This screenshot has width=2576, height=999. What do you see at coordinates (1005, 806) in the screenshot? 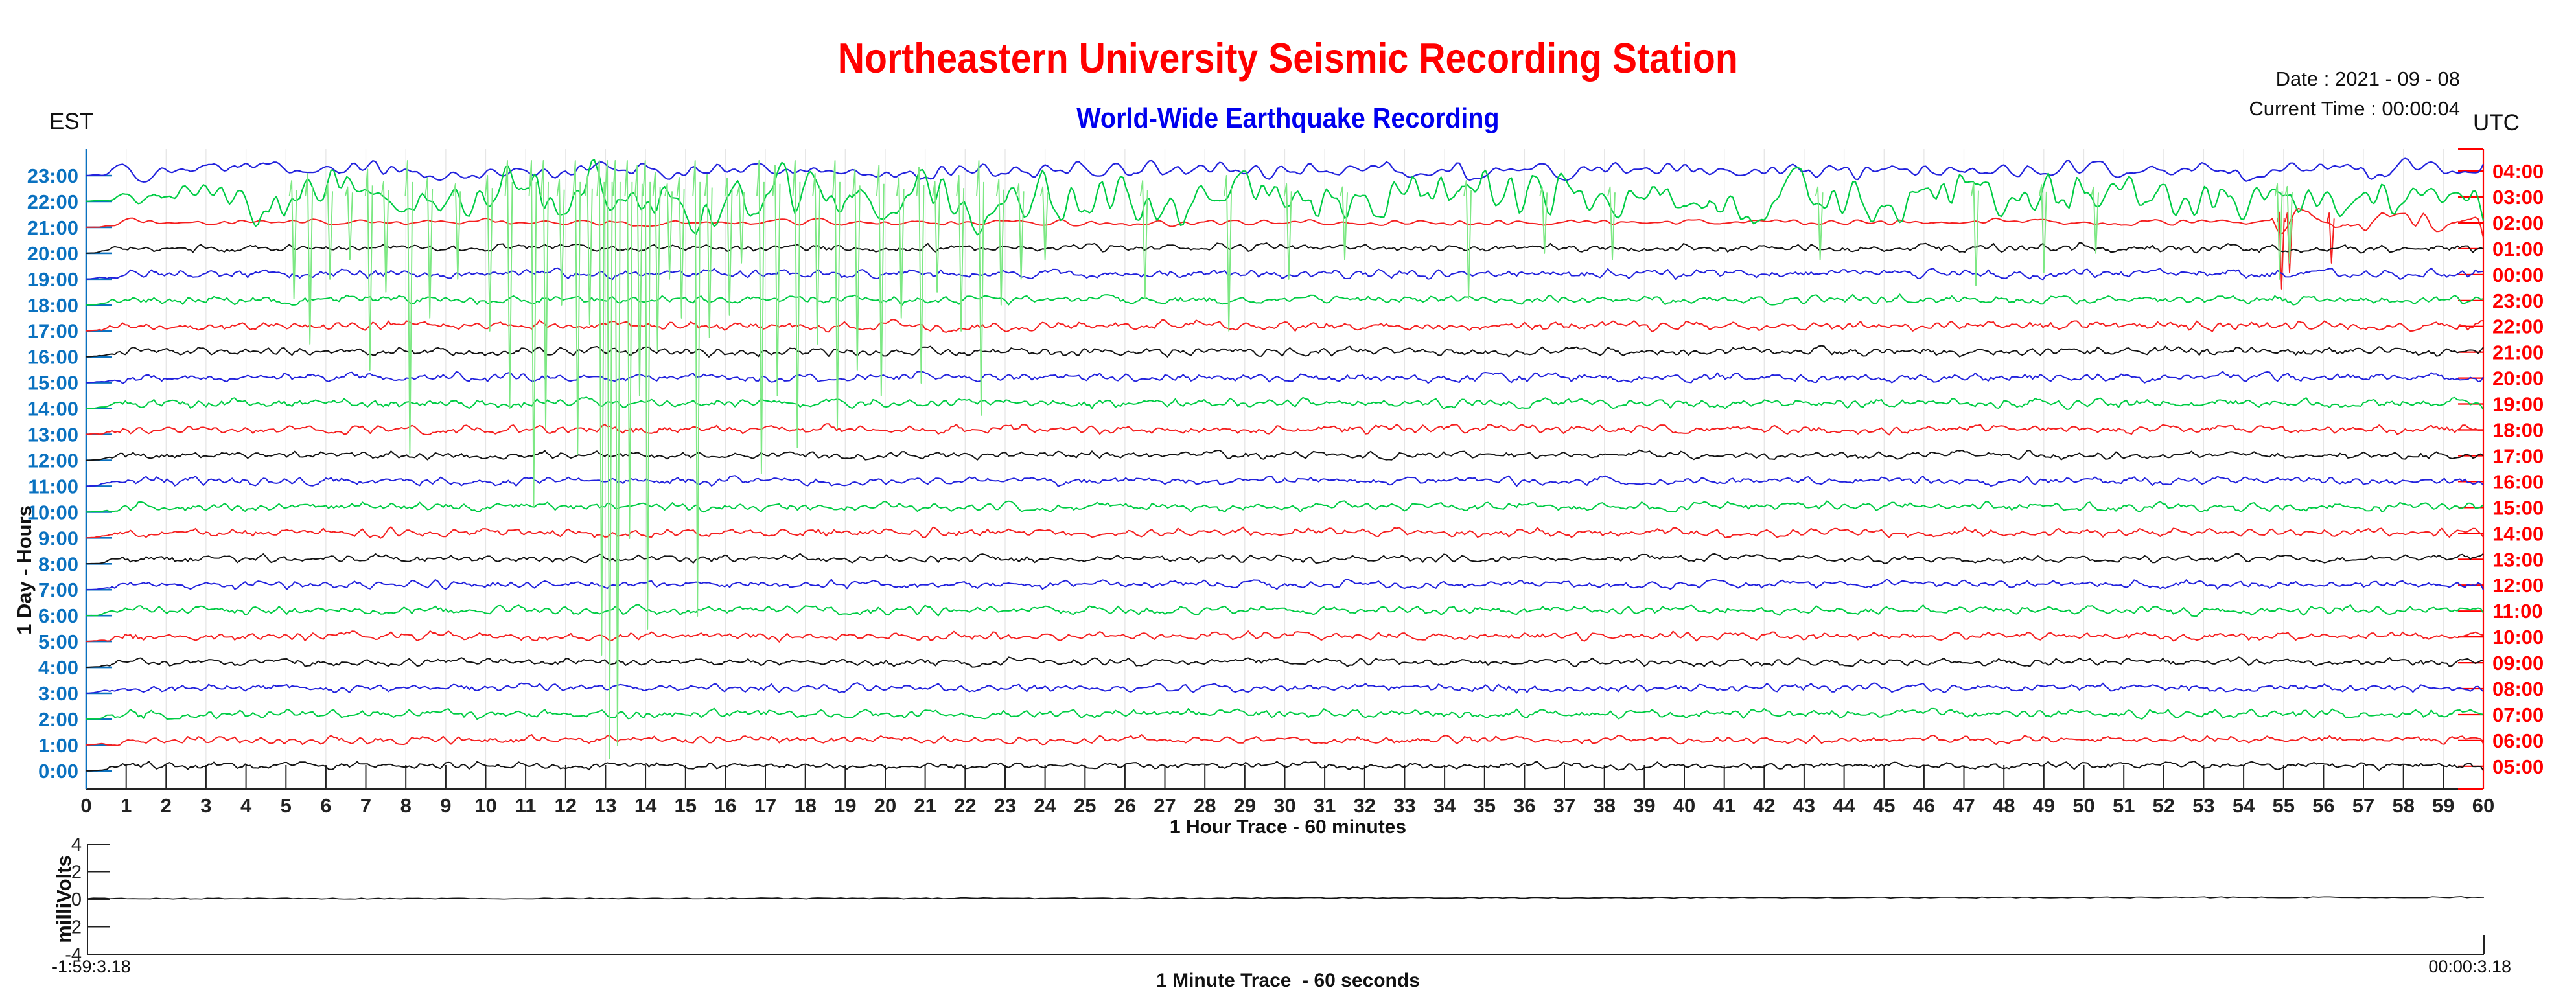
I see `x-tick-label: 23` at bounding box center [1005, 806].